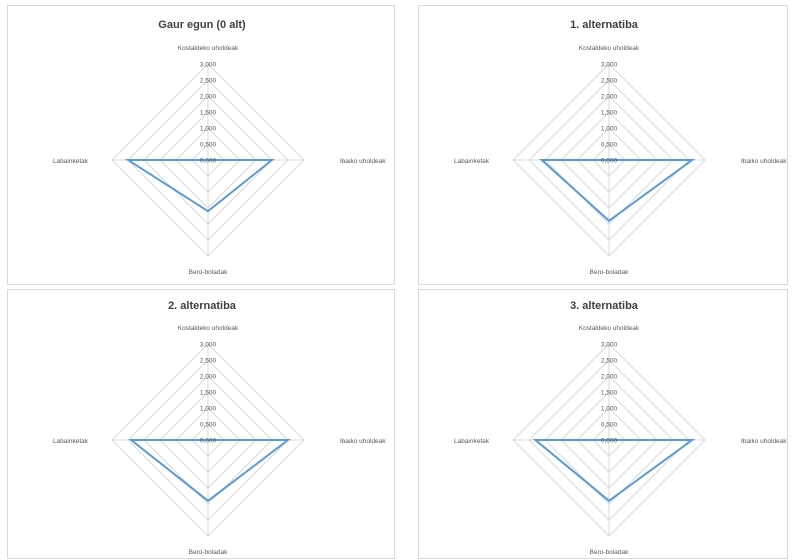 Image resolution: width=792 pixels, height=560 pixels. Describe the element at coordinates (202, 306) in the screenshot. I see `chart-title: 2. alternatiba` at that location.